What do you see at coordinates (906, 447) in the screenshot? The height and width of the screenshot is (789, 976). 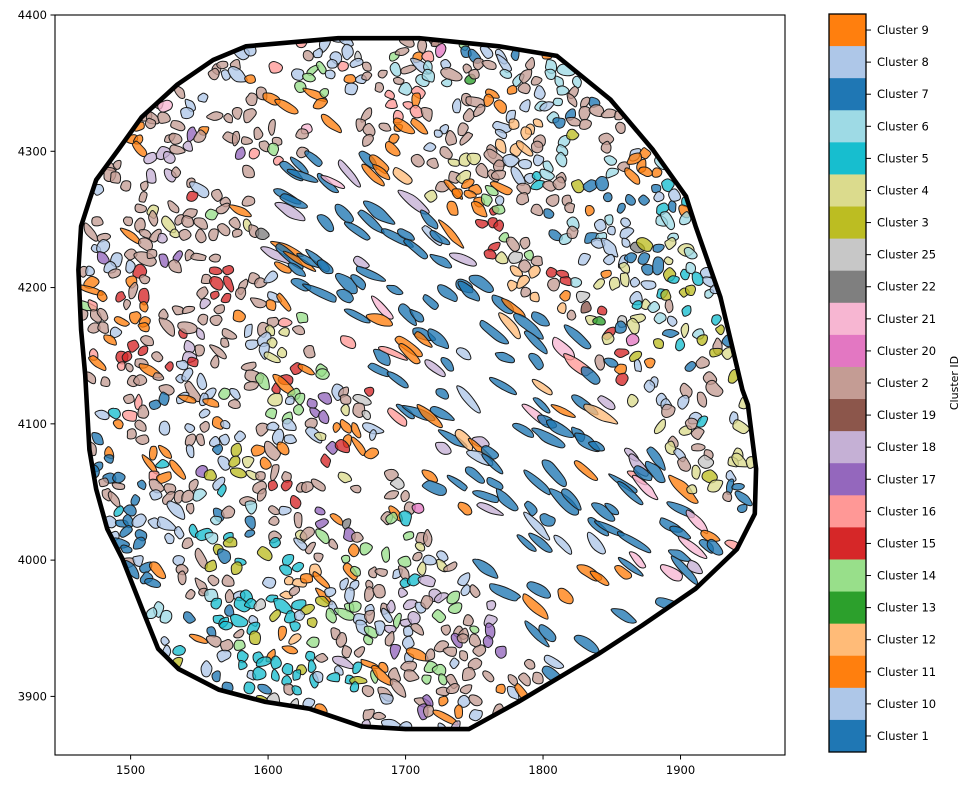 I see `colorbar-entry-label: Cluster 18` at bounding box center [906, 447].